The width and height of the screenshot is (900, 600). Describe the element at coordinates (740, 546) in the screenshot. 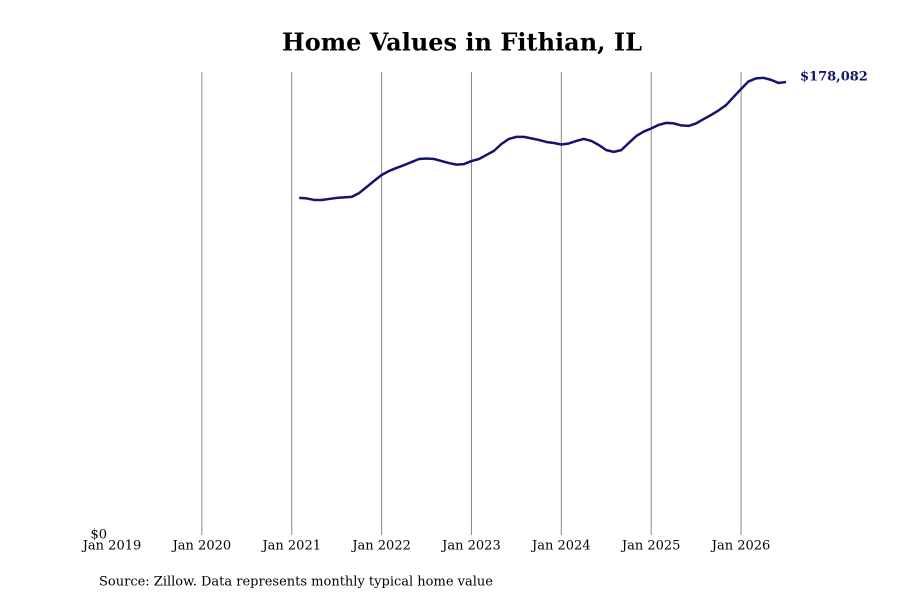

I see `x-tick-label: Jan 2026` at that location.